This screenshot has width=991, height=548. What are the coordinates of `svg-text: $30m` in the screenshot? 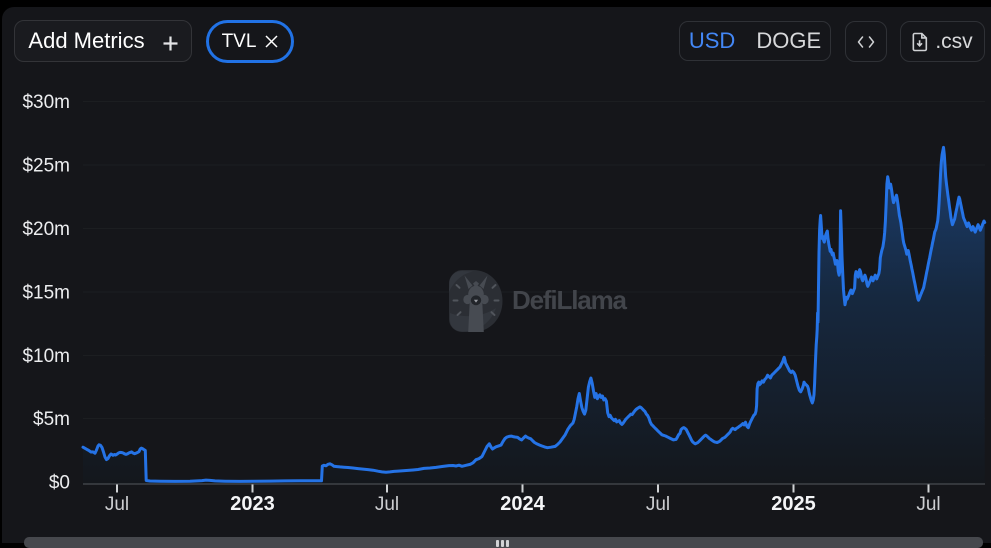 It's located at (46, 102).